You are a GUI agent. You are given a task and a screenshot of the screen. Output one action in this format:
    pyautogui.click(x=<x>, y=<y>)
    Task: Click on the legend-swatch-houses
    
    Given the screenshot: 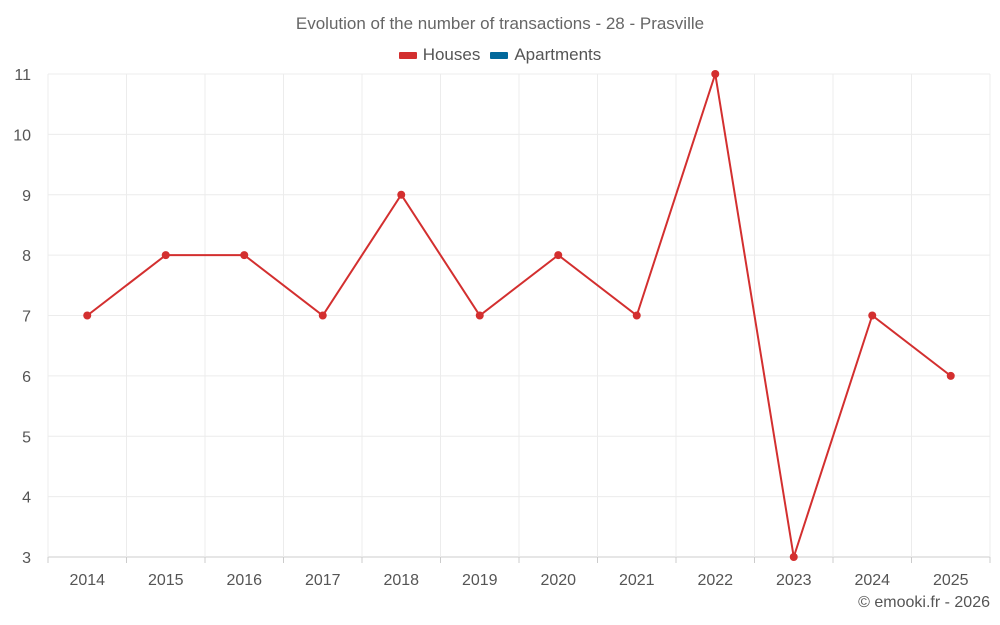 What is the action you would take?
    pyautogui.click(x=407, y=55)
    